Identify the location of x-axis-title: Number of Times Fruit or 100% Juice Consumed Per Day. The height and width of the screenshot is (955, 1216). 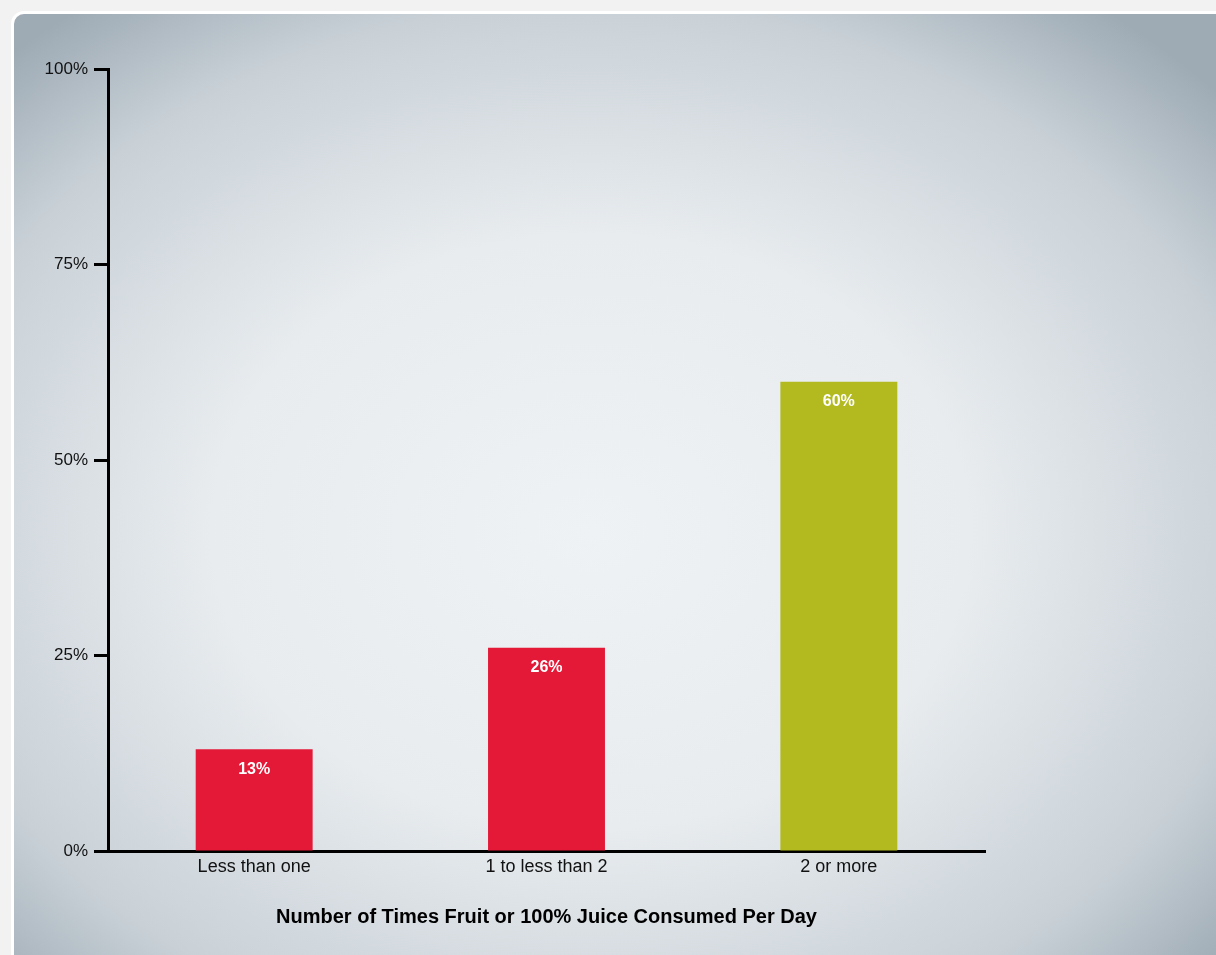
(547, 915).